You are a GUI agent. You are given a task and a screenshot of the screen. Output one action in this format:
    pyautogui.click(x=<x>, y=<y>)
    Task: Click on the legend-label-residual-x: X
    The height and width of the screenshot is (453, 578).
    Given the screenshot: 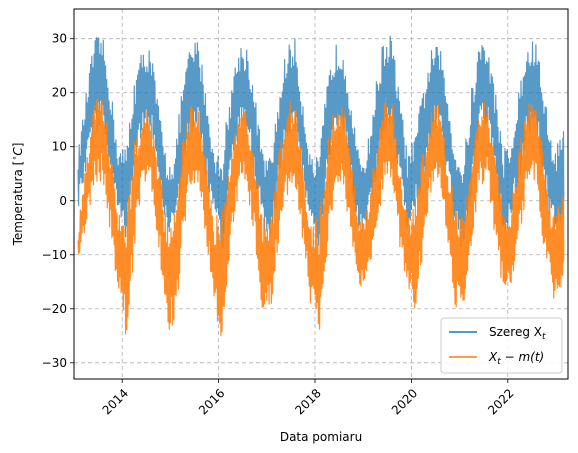 What is the action you would take?
    pyautogui.click(x=493, y=357)
    